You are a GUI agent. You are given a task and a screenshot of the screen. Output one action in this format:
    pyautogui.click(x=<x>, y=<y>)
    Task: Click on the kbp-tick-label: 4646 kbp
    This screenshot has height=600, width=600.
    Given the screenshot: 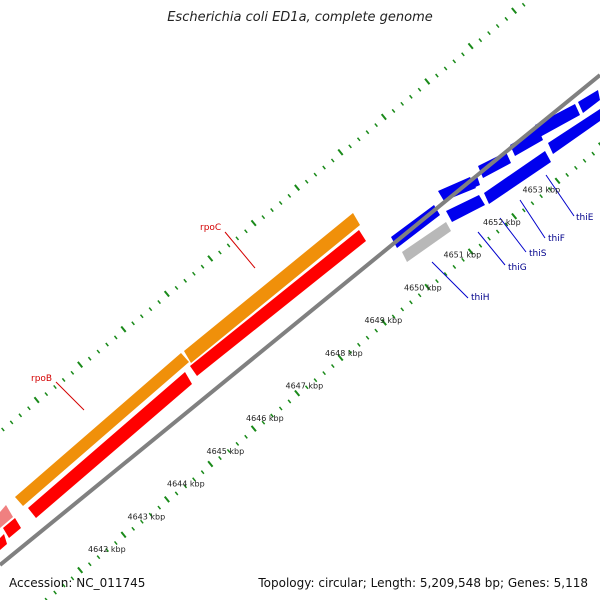 What is the action you would take?
    pyautogui.click(x=265, y=418)
    